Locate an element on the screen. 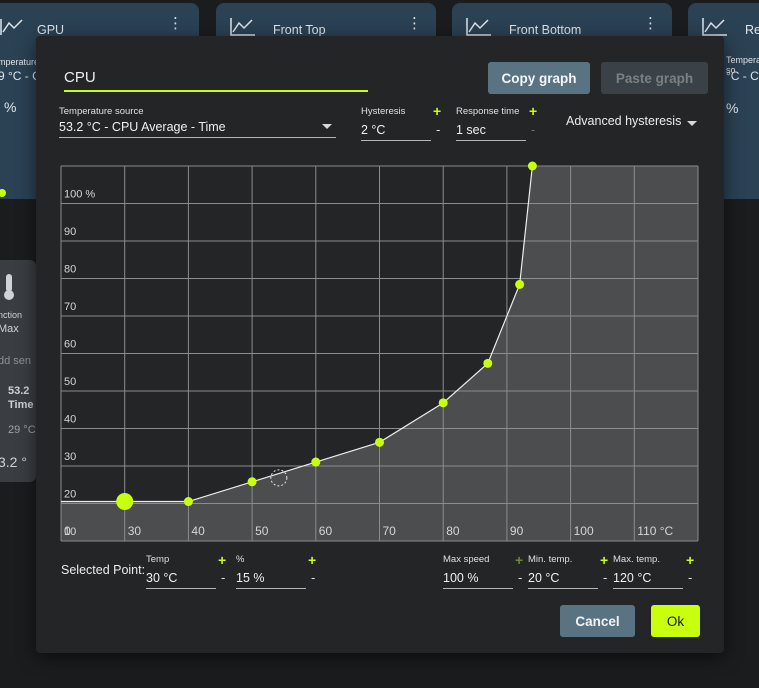  max-speed-input: 100 % is located at coordinates (478, 578).